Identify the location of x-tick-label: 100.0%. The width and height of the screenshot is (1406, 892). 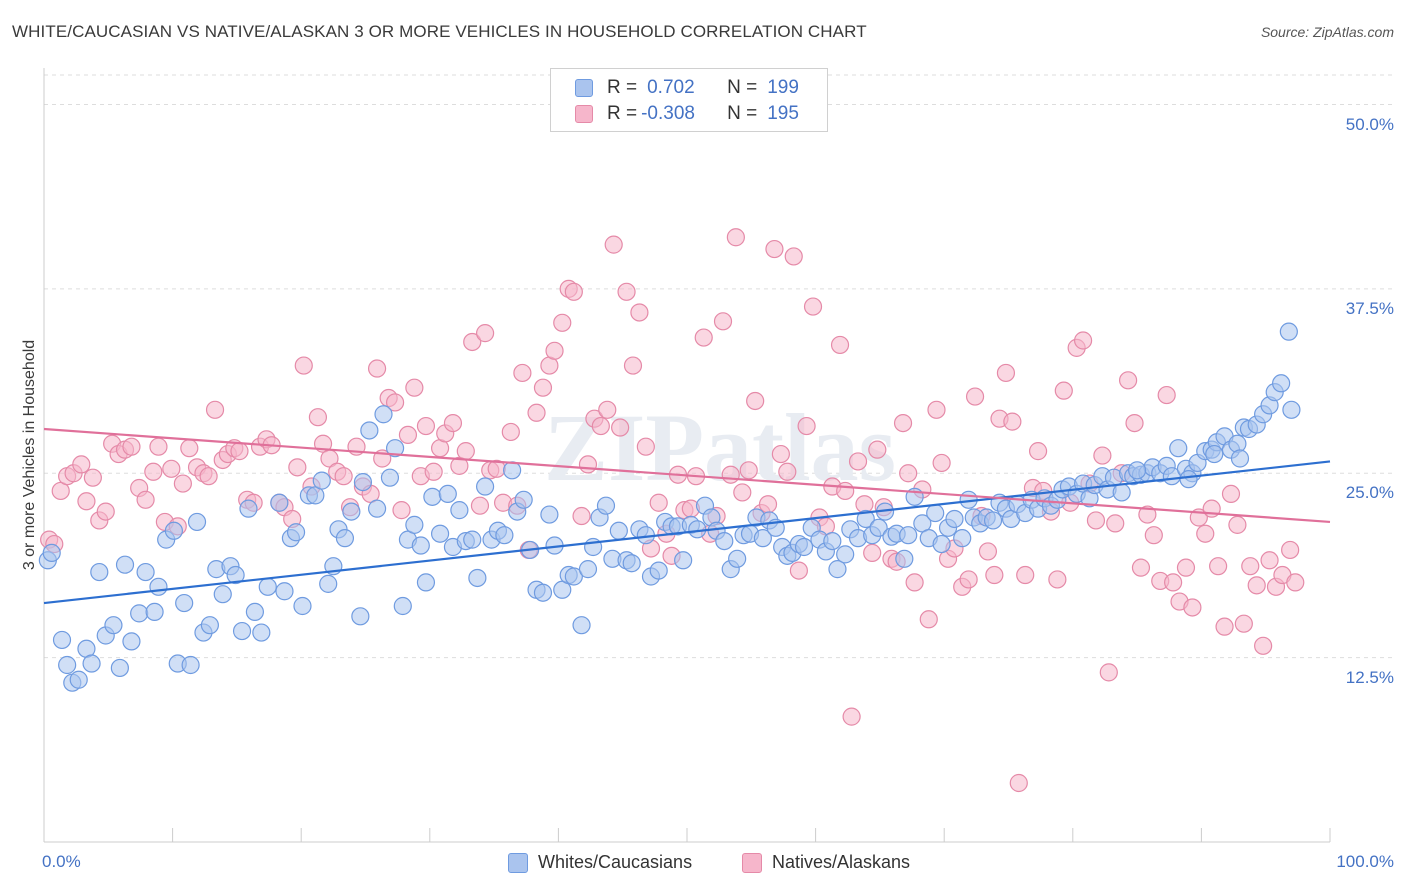
(1365, 861).